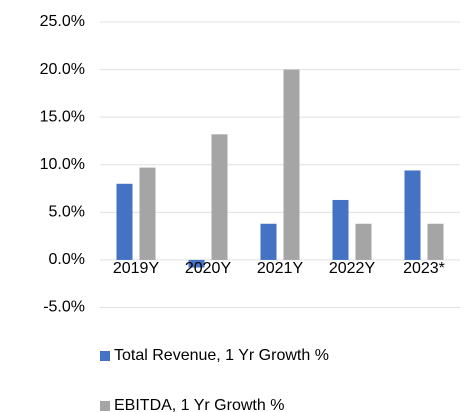 Image resolution: width=474 pixels, height=412 pixels. What do you see at coordinates (62, 164) in the screenshot?
I see `y-tick-label: 10.0%` at bounding box center [62, 164].